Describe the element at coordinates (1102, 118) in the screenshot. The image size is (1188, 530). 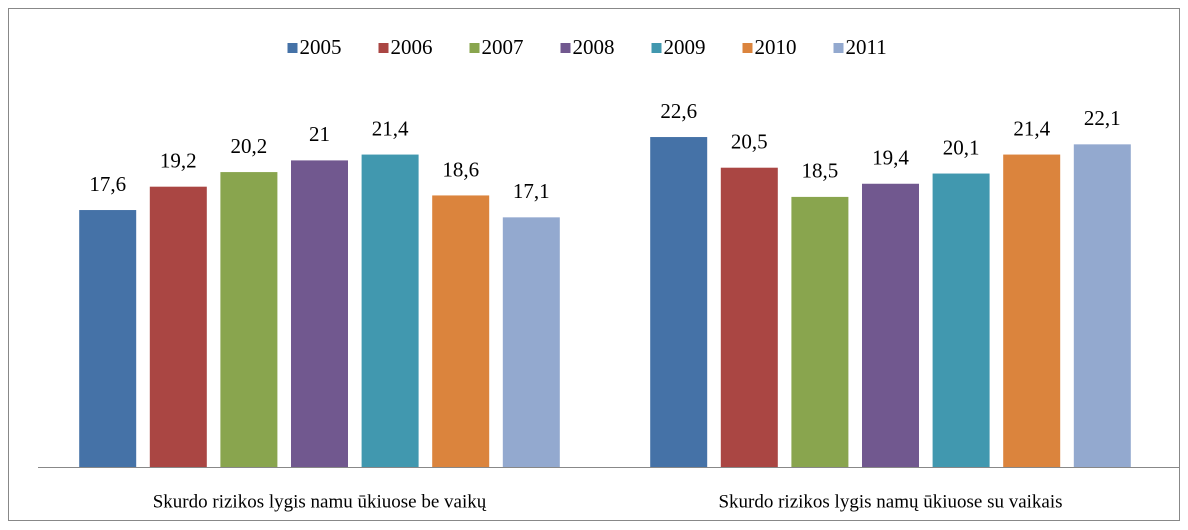
I see `data-label: 22,1` at that location.